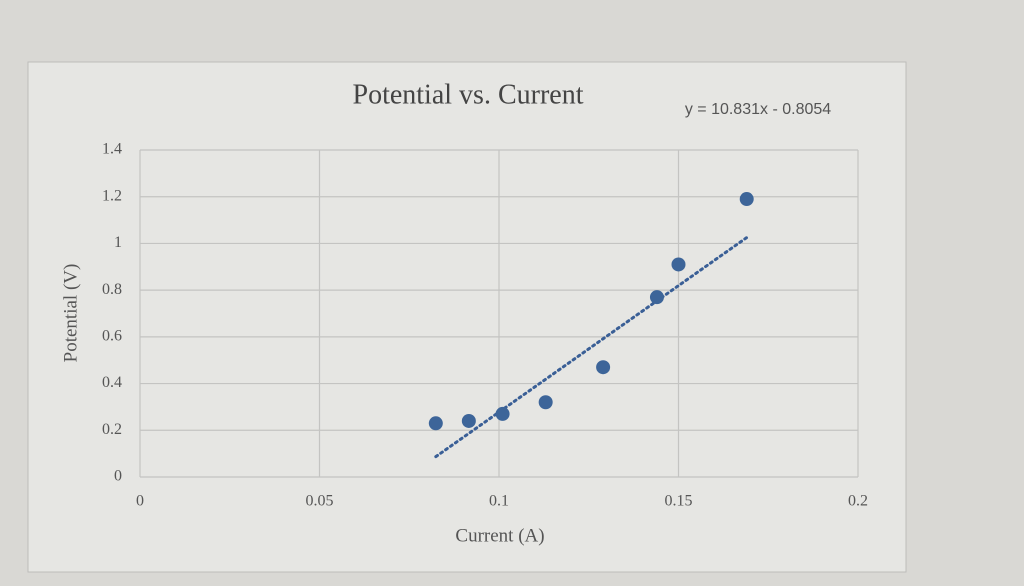 The image size is (1024, 586). Describe the element at coordinates (858, 501) in the screenshot. I see `x-tick-label: 0.2` at that location.